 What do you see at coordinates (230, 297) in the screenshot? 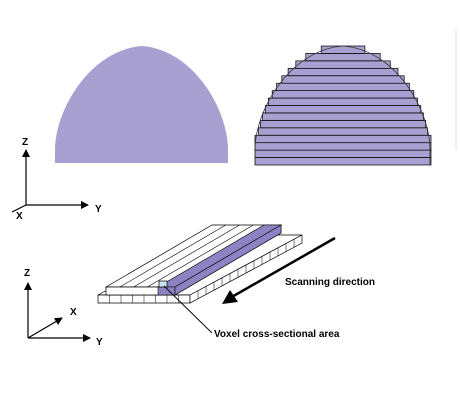
I see `arrow-head` at bounding box center [230, 297].